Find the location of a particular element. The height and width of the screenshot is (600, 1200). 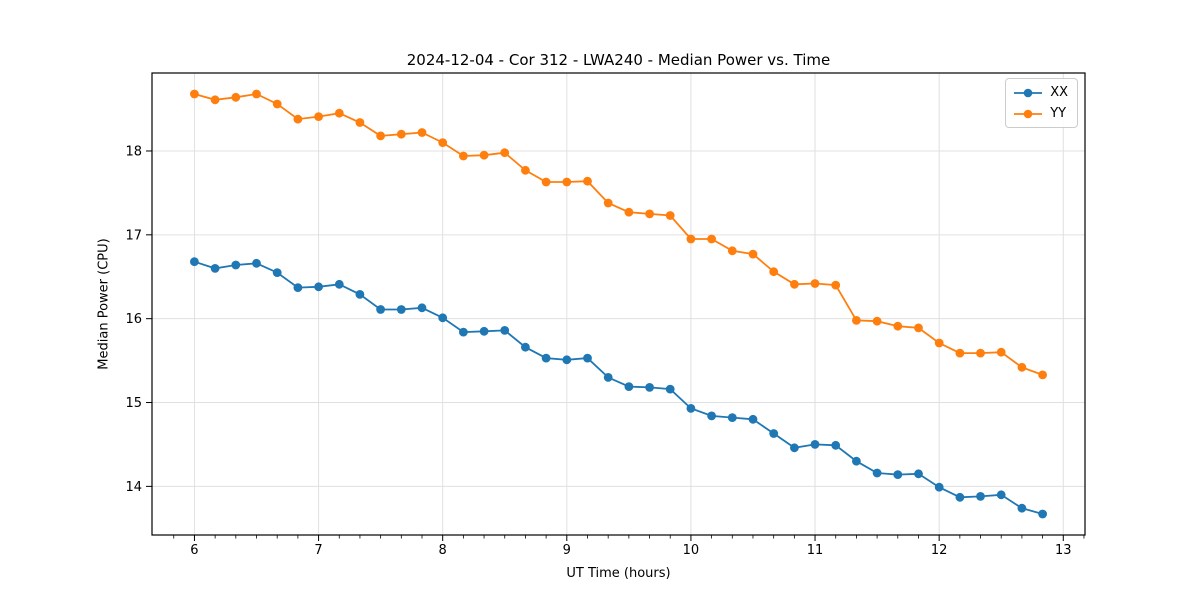

y-tick-label: 16 is located at coordinates (133, 319).